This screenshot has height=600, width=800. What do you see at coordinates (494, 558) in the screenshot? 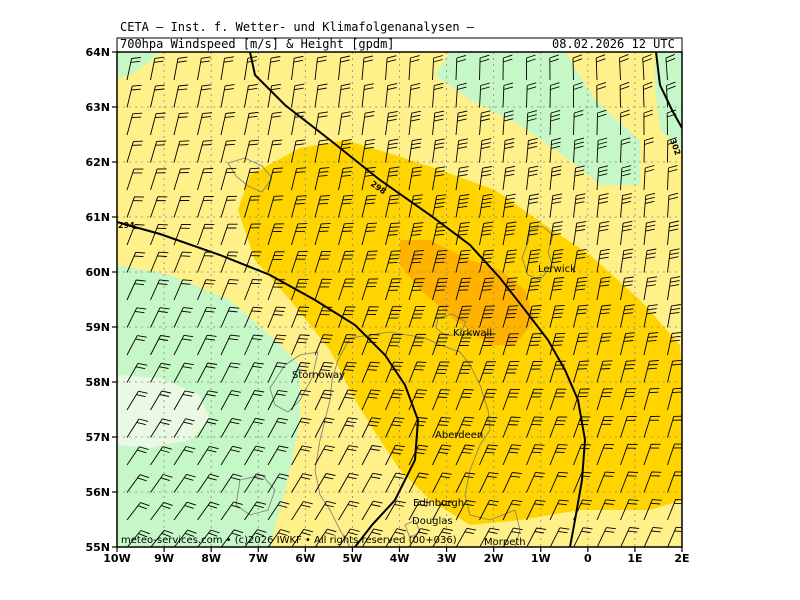
I see `lon-label: 2W` at bounding box center [494, 558].